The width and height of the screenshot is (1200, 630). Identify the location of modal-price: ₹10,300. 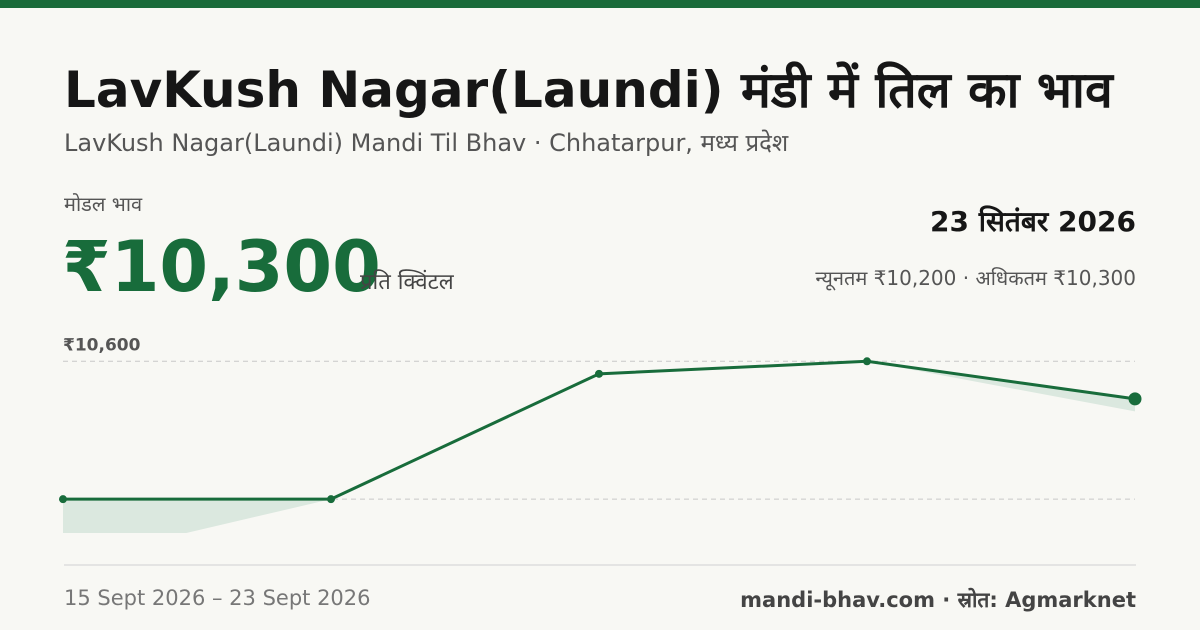
(221, 267).